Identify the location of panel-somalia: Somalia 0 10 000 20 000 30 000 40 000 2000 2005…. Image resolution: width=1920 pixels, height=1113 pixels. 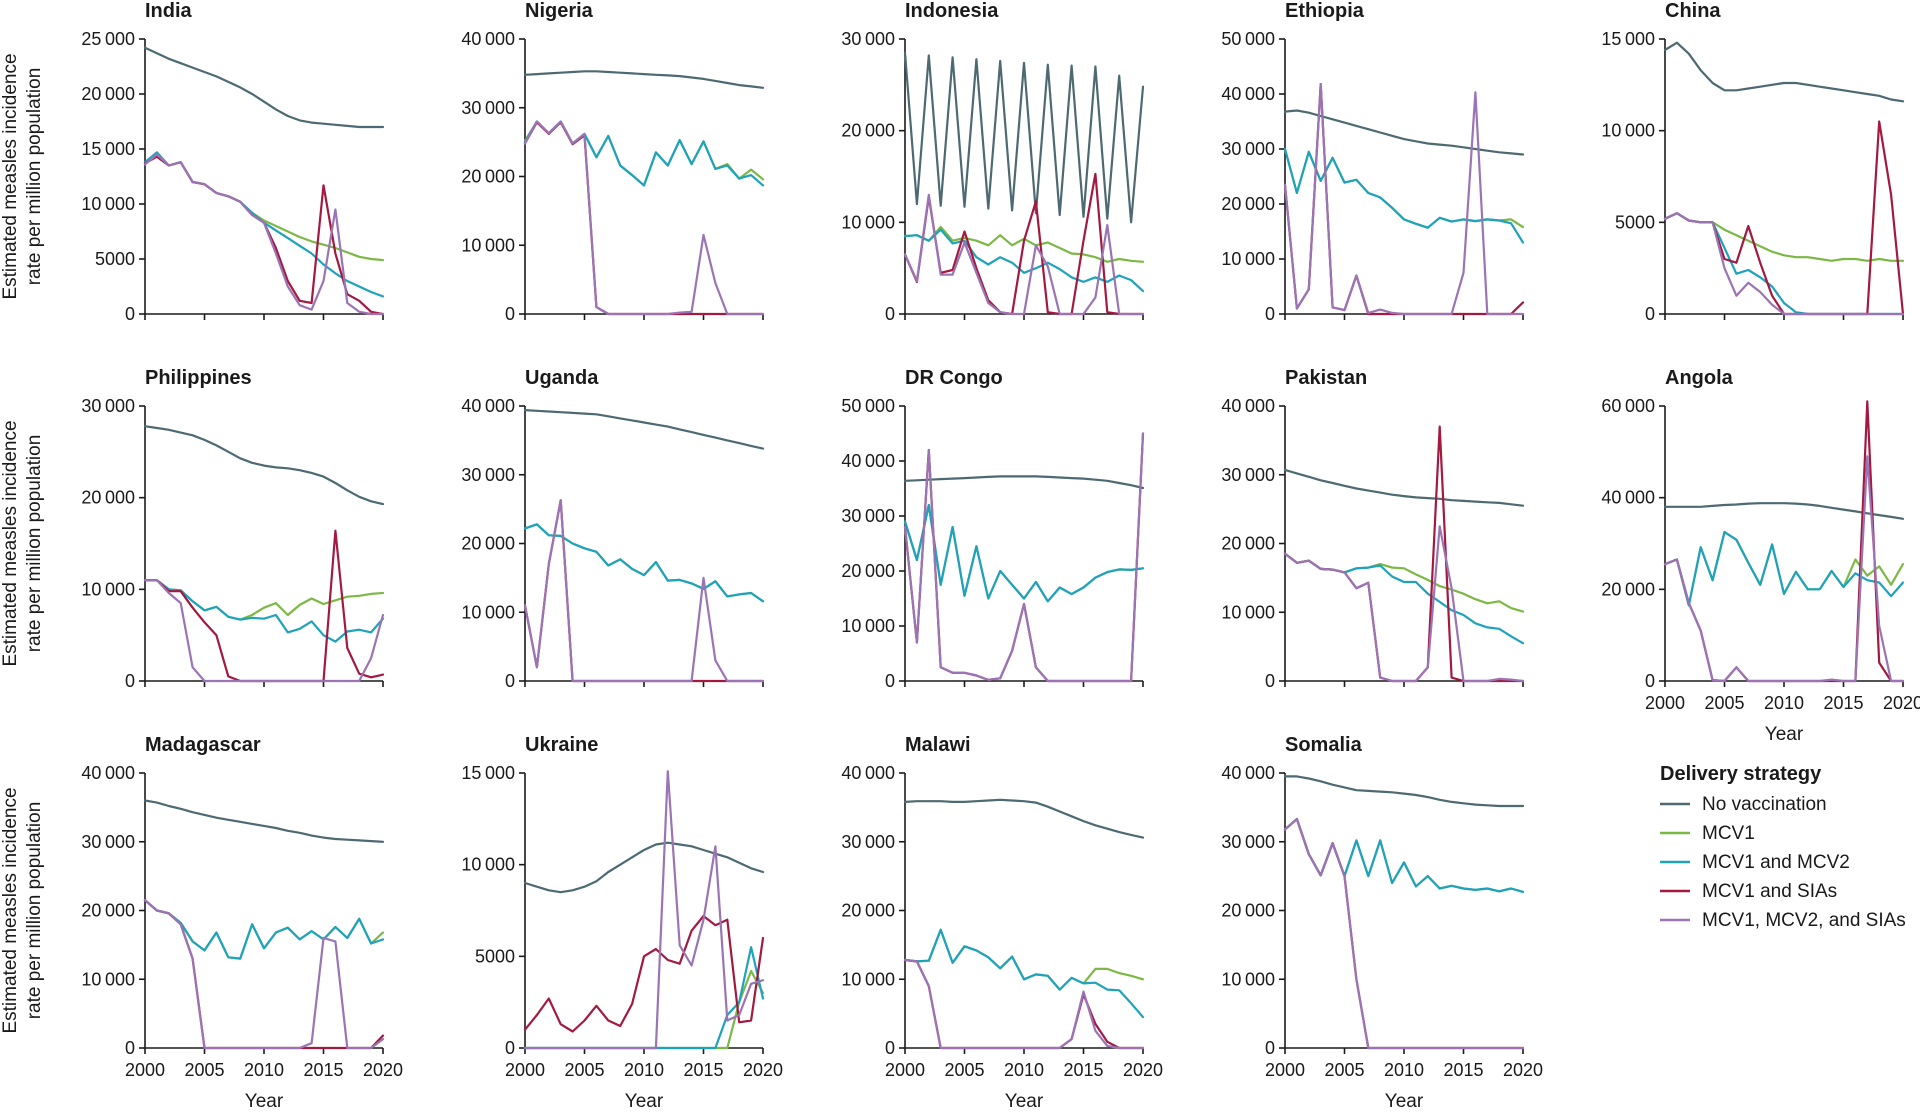
(1382, 923).